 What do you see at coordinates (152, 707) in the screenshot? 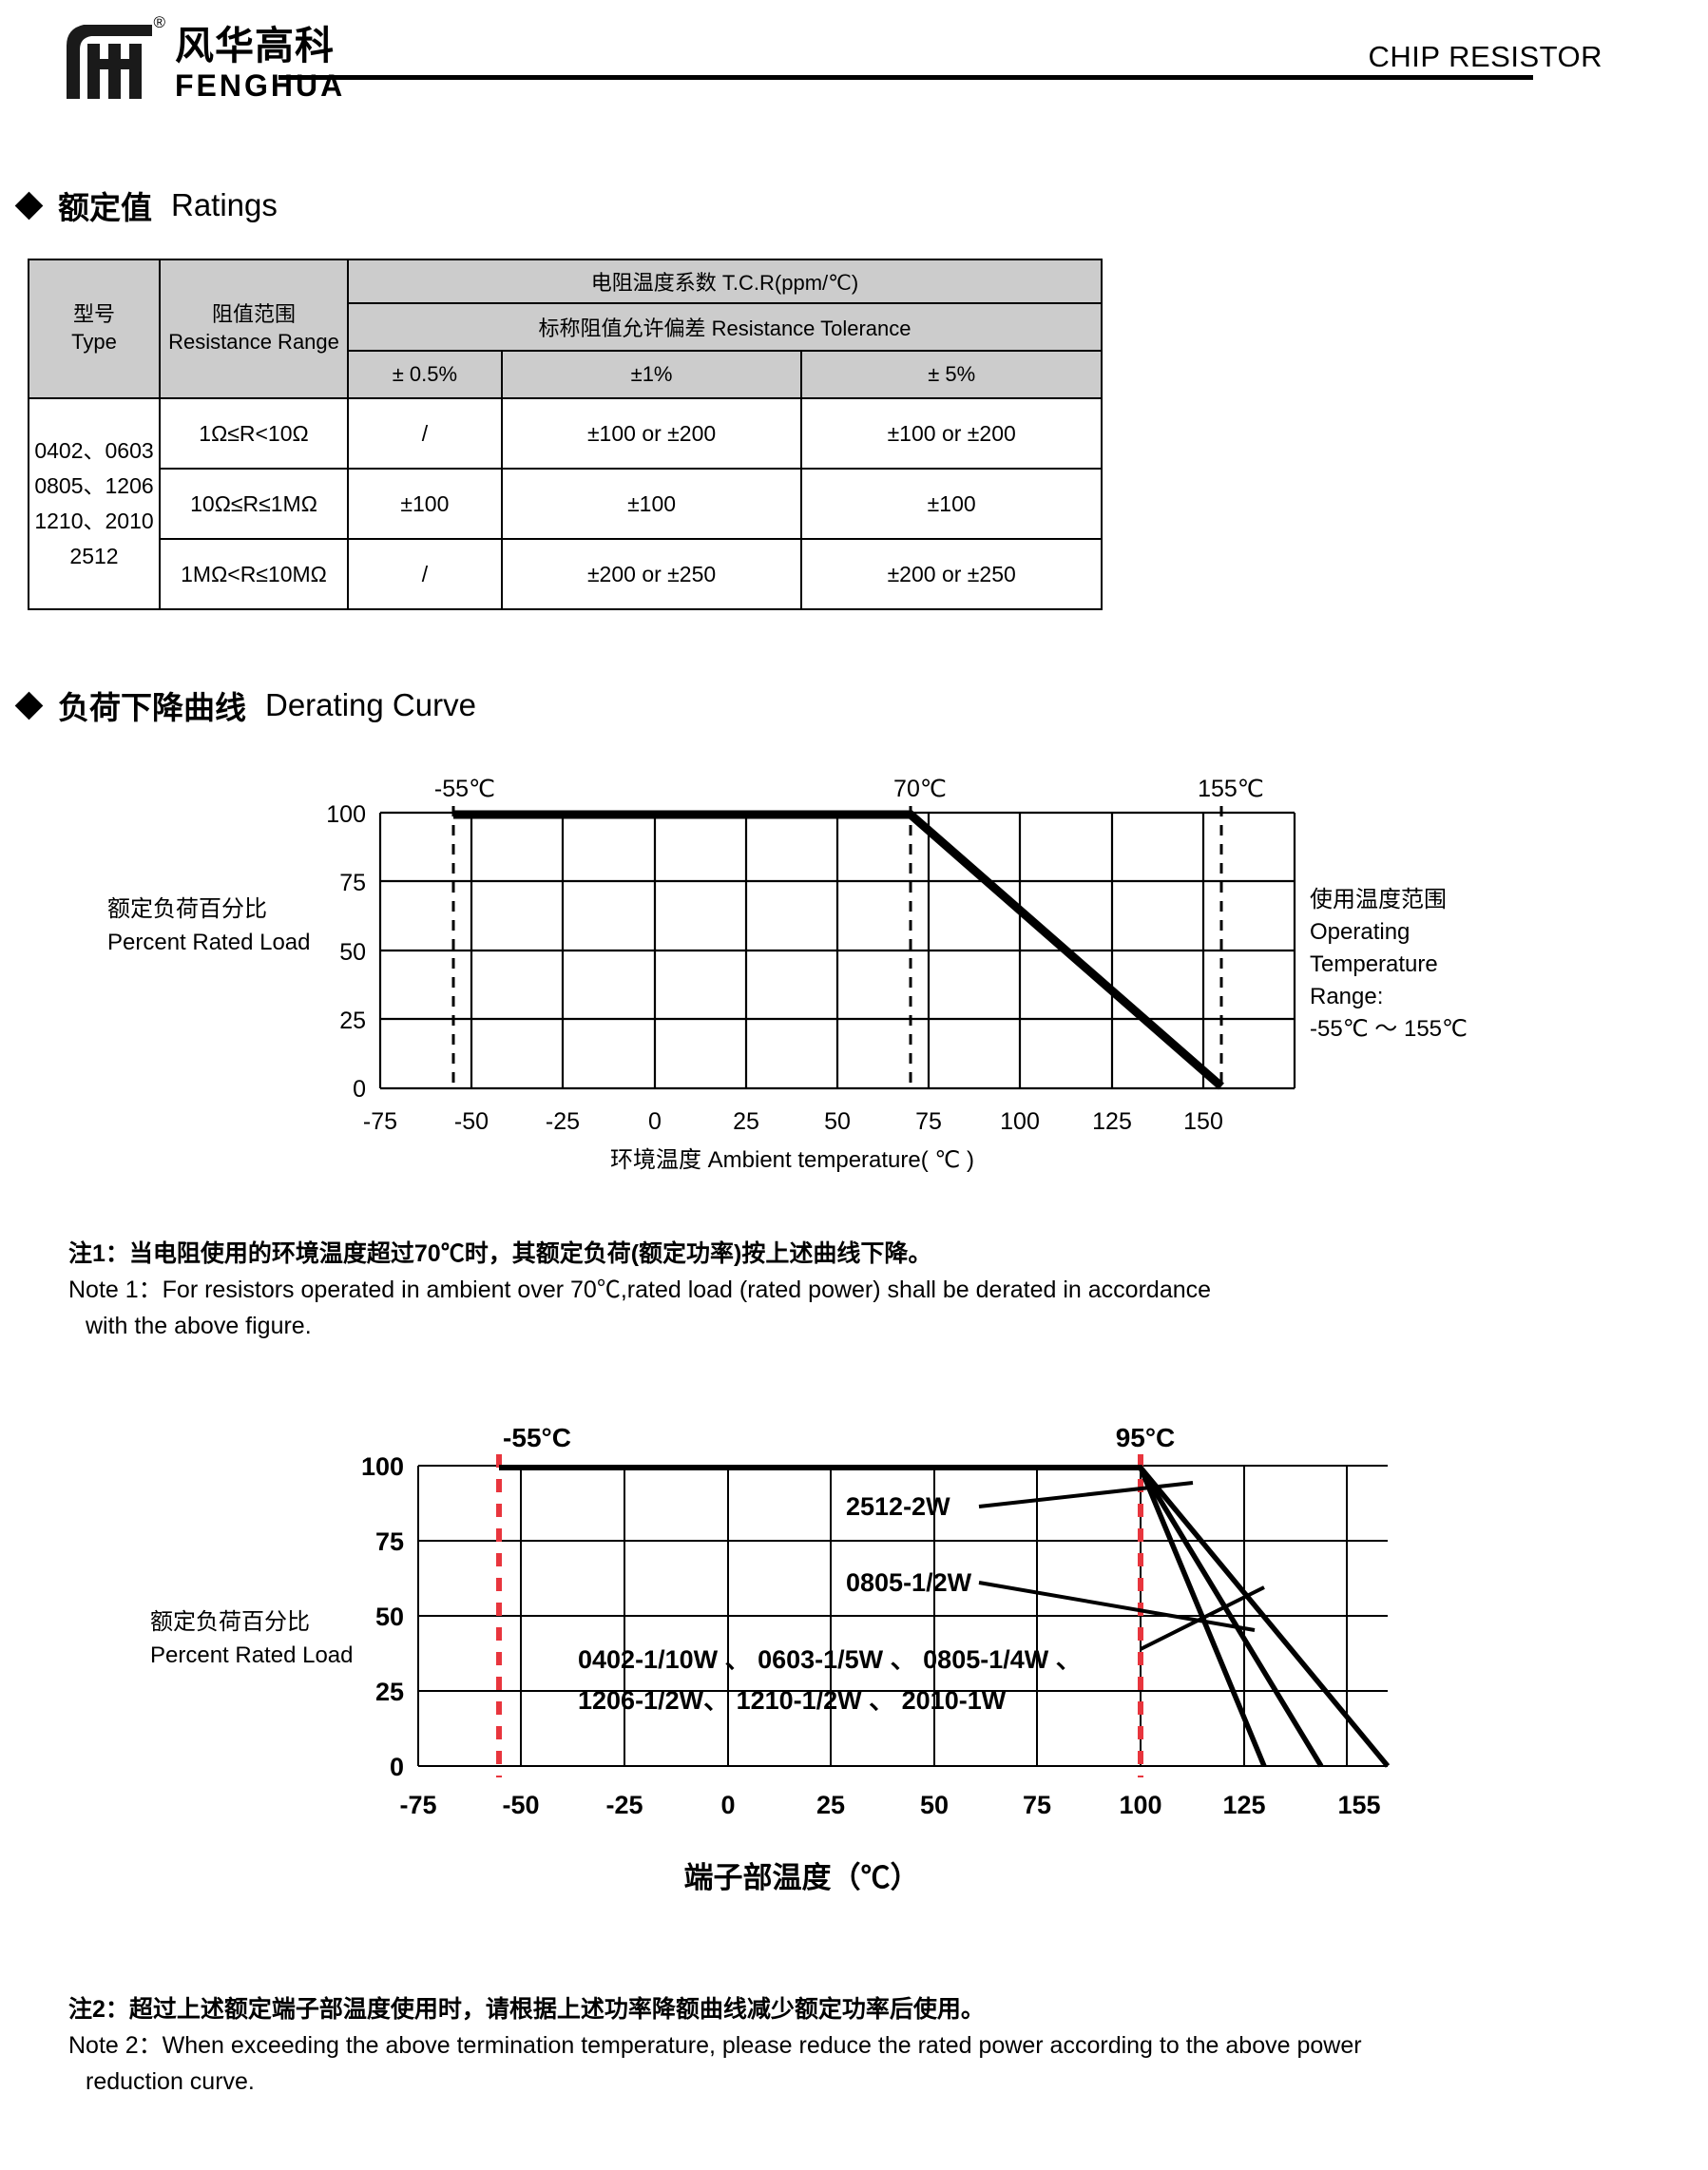
I see `section-title-cn: 负荷下降曲线` at bounding box center [152, 707].